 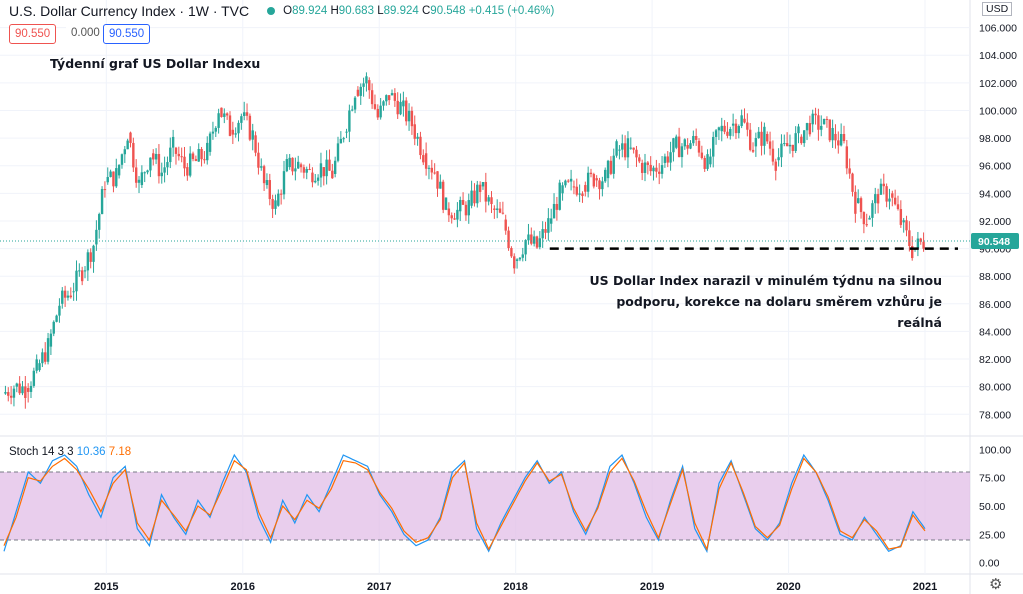 What do you see at coordinates (127, 34) in the screenshot?
I see `buy-price-button: 90.550` at bounding box center [127, 34].